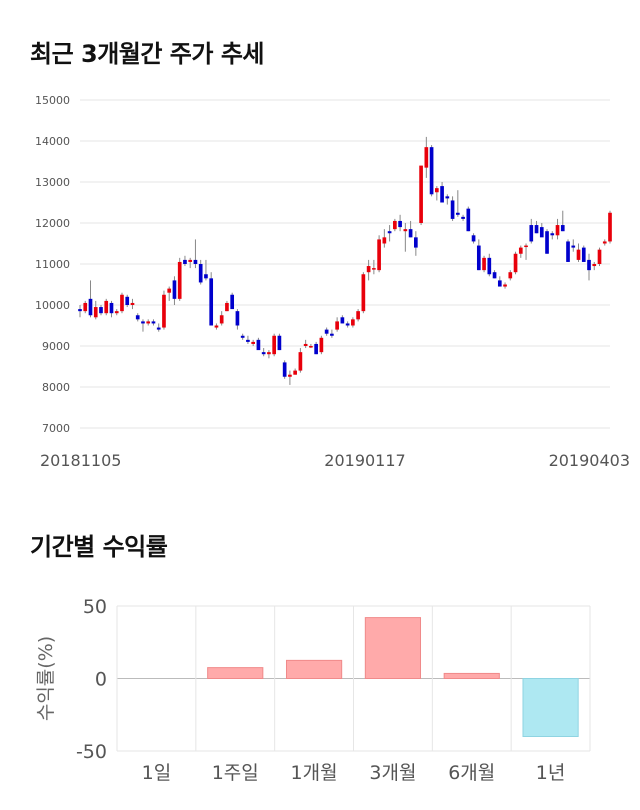 The image size is (640, 810). What do you see at coordinates (392, 773) in the screenshot?
I see `return-category-label: 3개월` at bounding box center [392, 773].